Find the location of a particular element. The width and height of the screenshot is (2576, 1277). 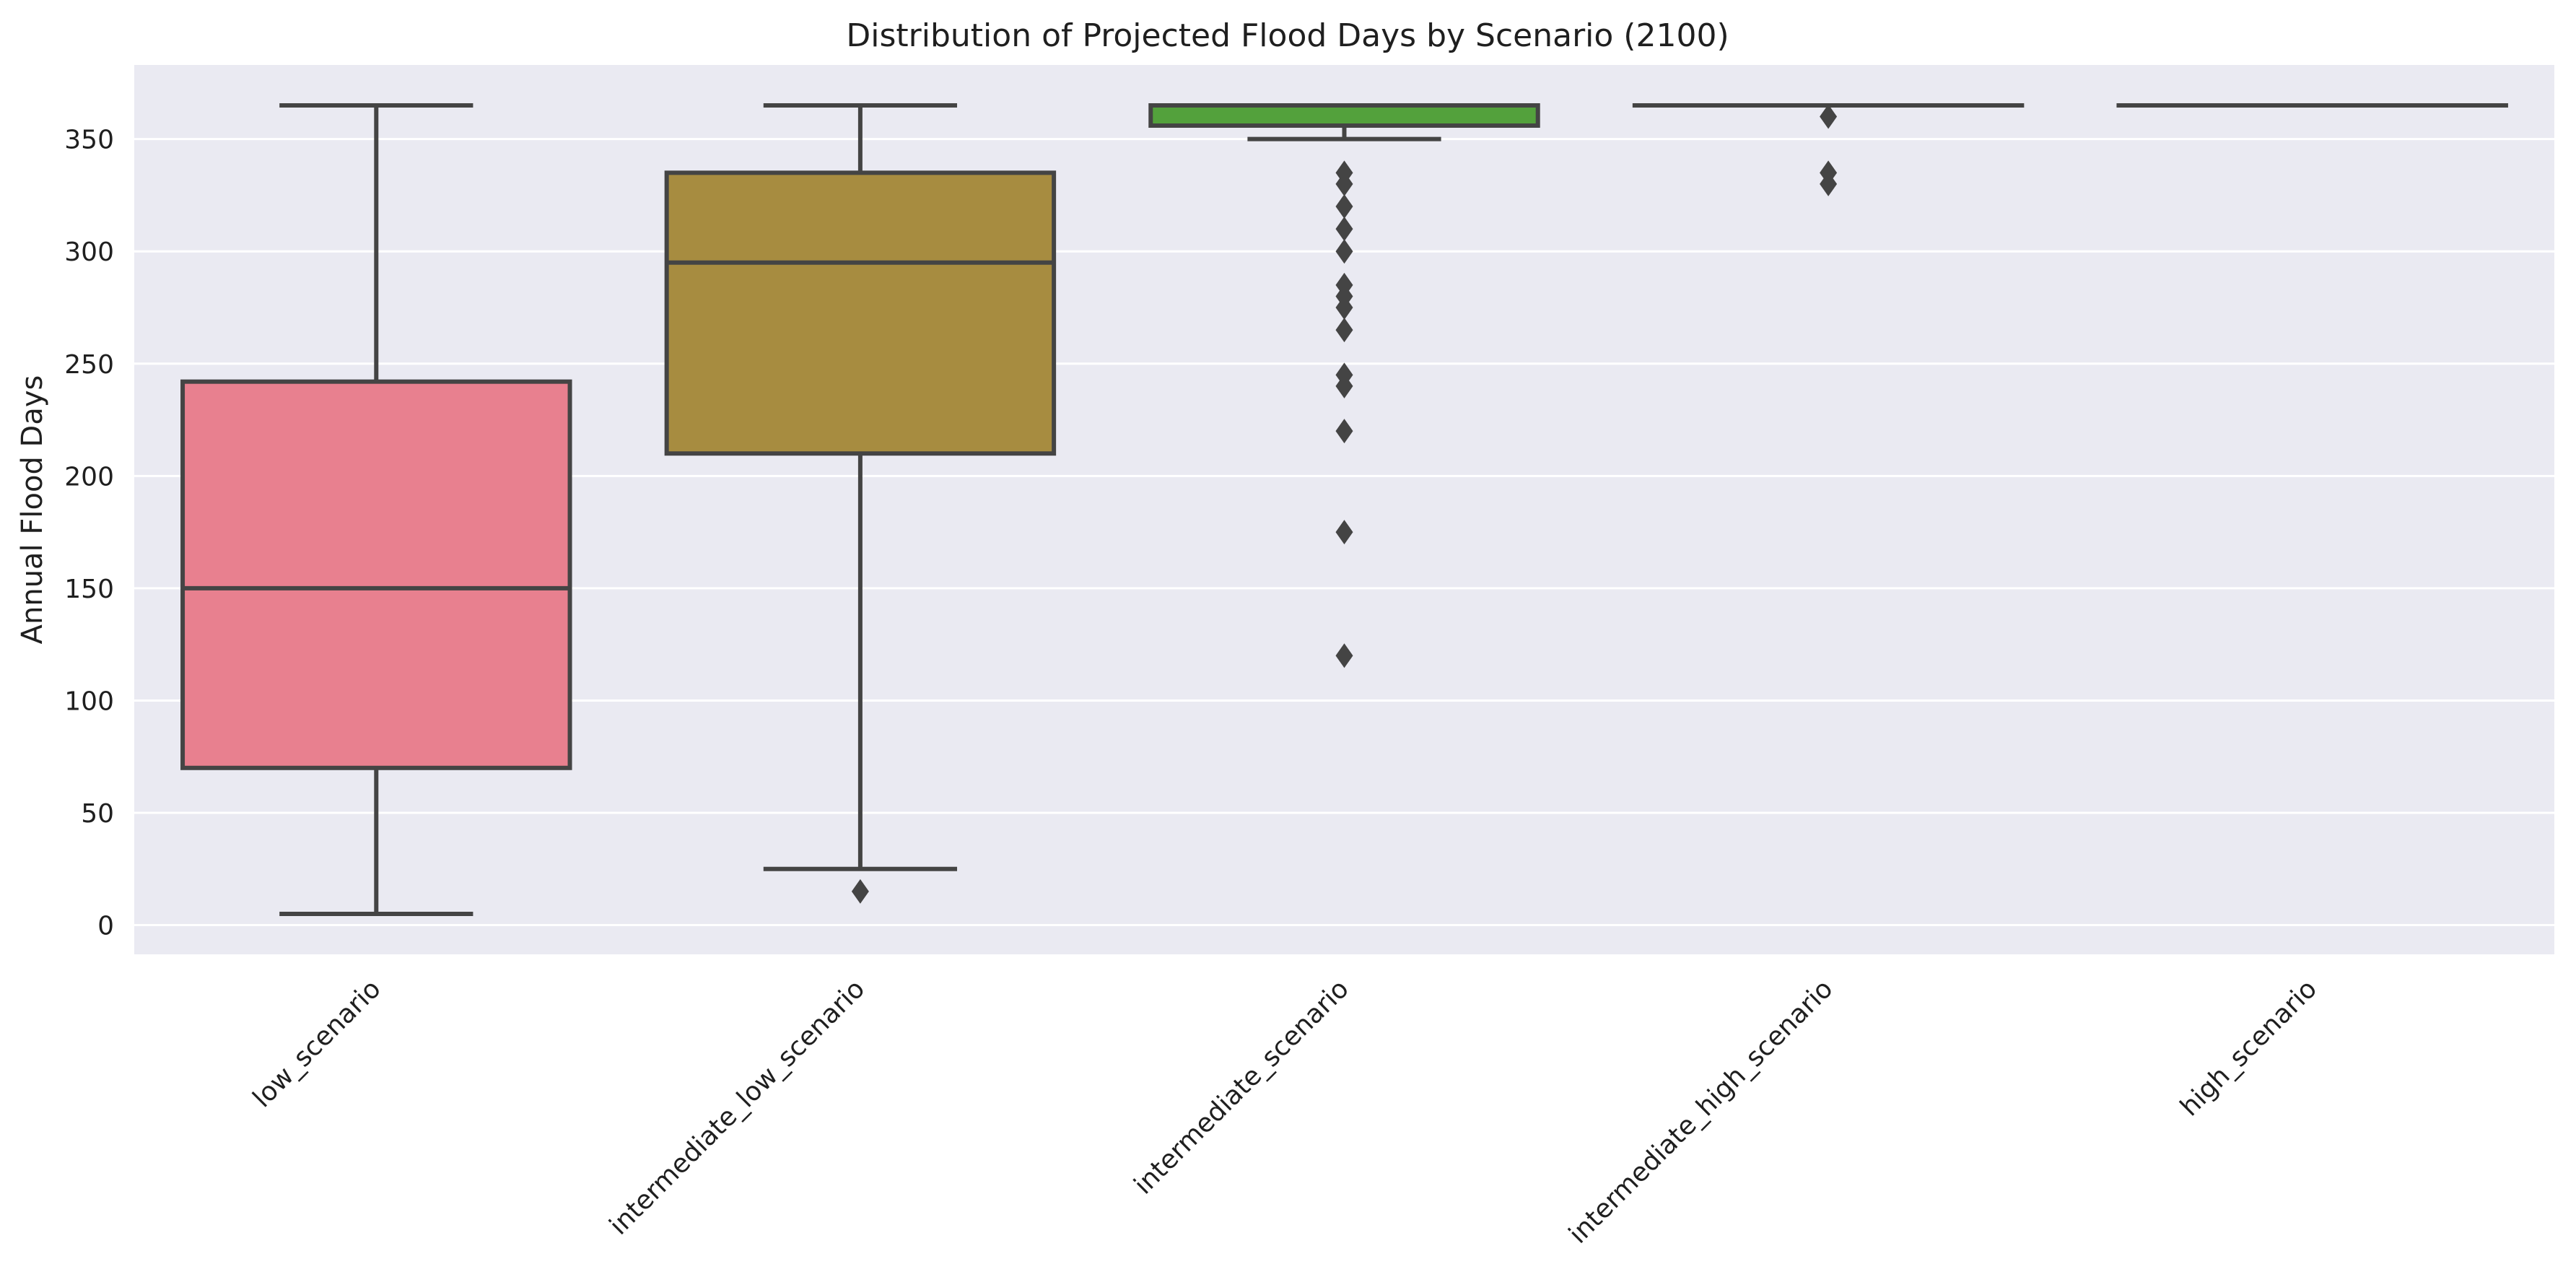

y-tick-label: 200 is located at coordinates (89, 477).